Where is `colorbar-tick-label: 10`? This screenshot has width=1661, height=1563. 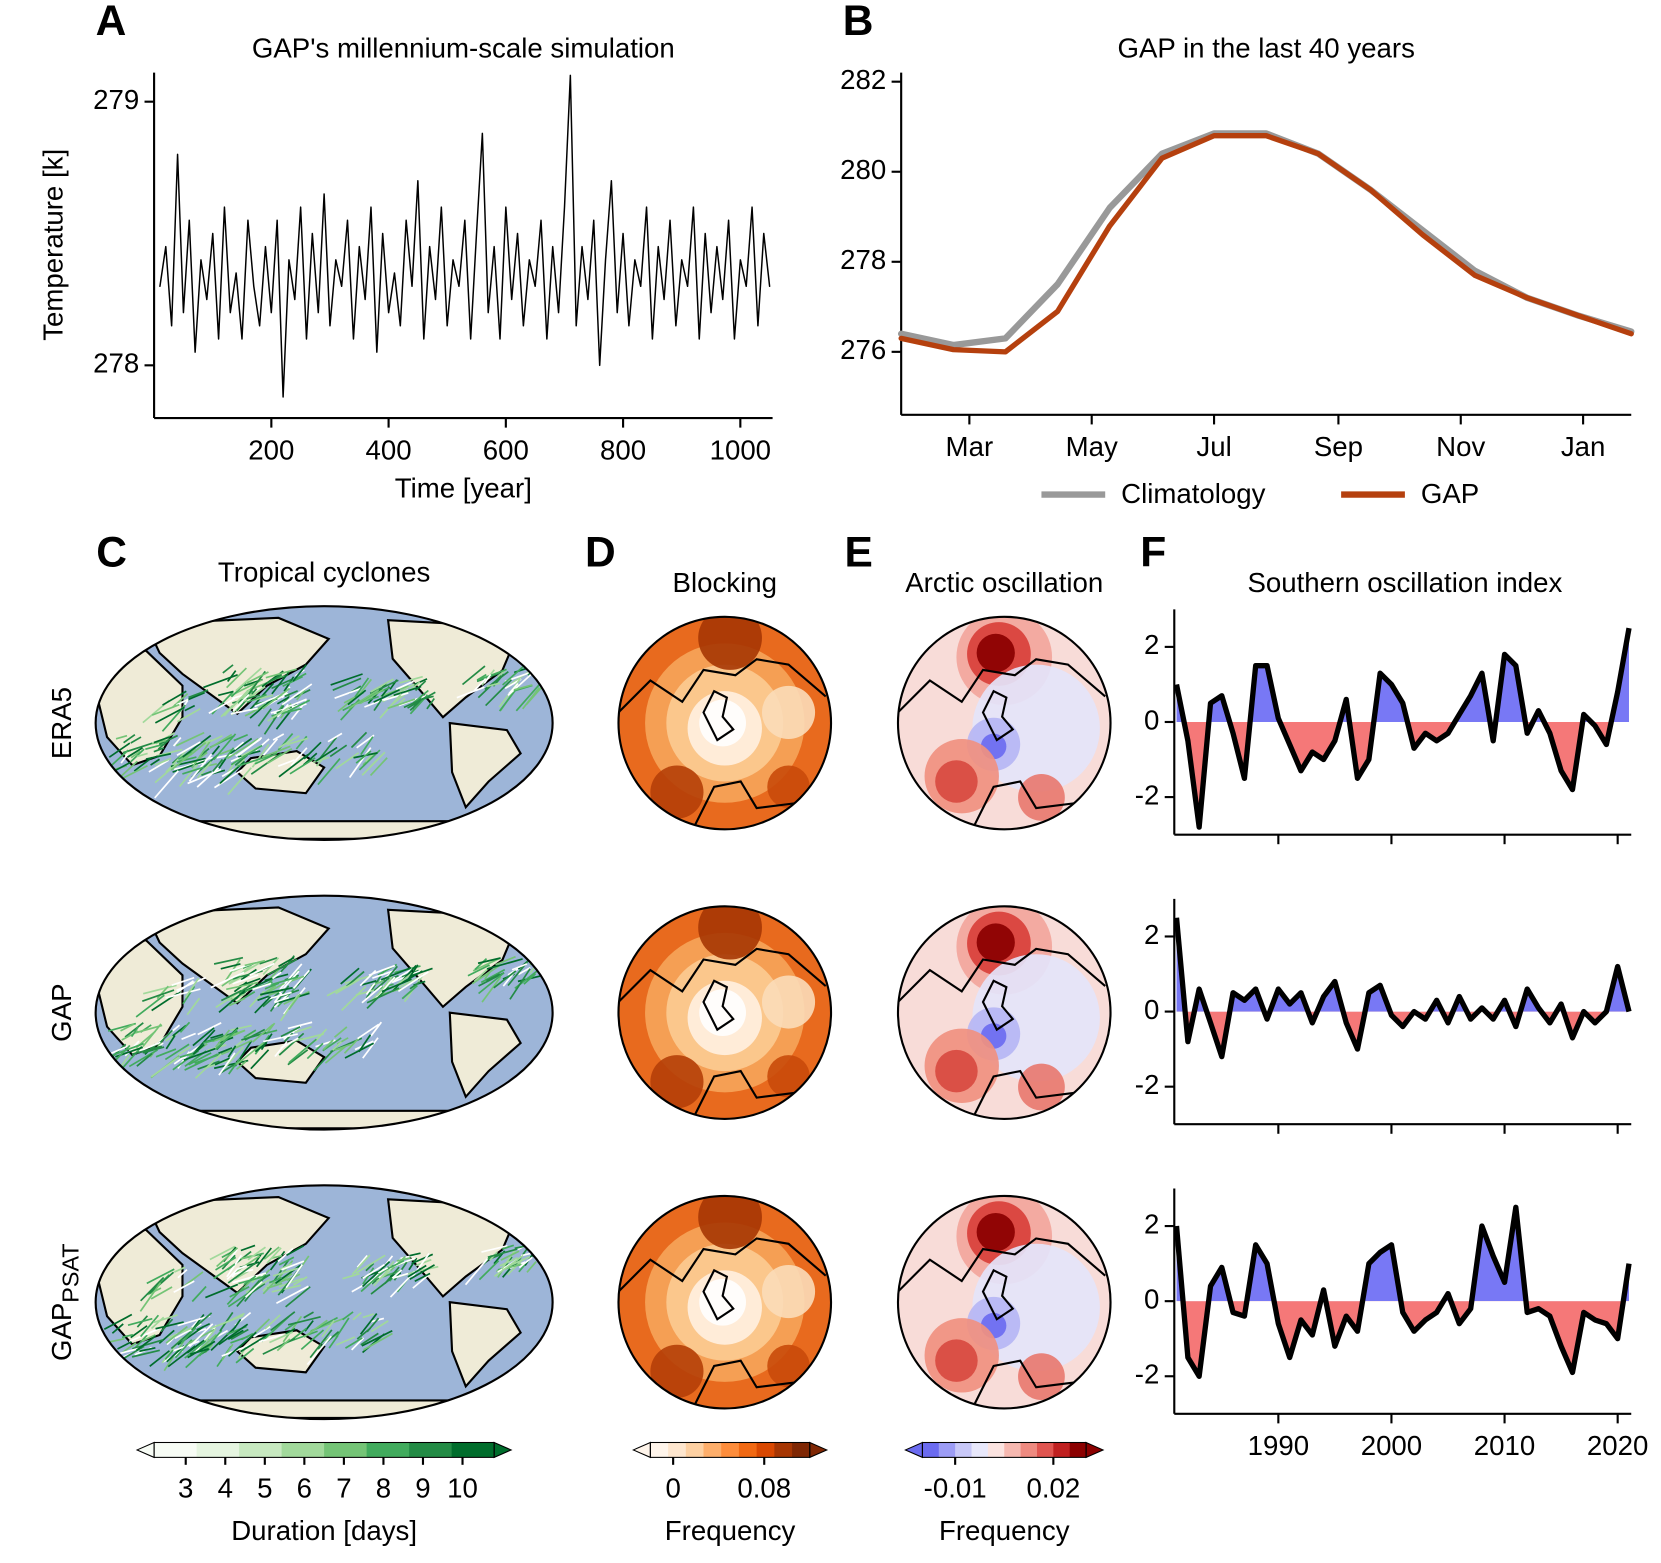
colorbar-tick-label: 10 is located at coordinates (462, 1488).